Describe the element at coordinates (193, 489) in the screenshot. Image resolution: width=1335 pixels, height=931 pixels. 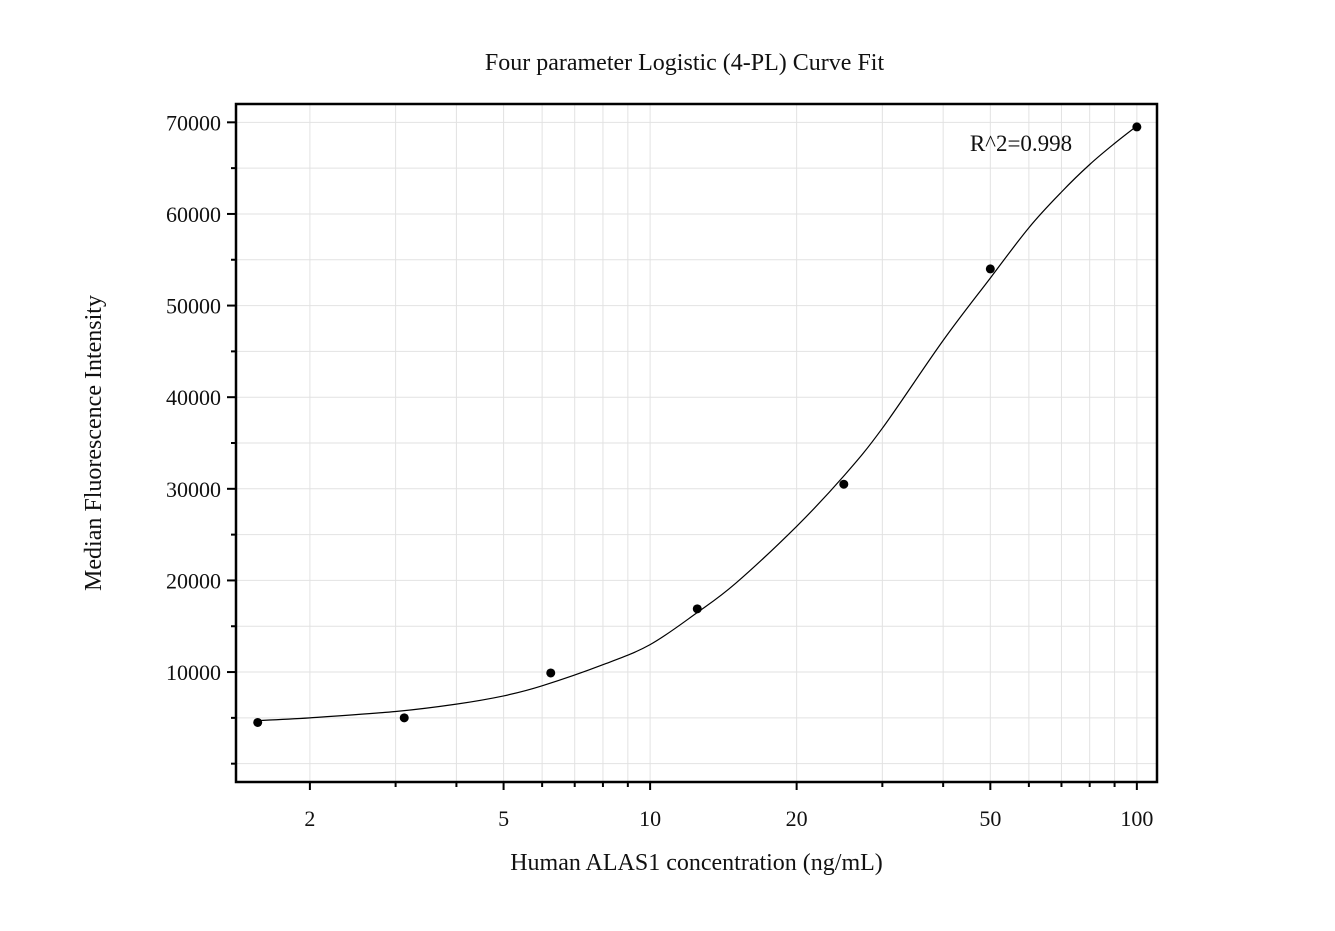
I see `y-tick-label: 30000` at that location.